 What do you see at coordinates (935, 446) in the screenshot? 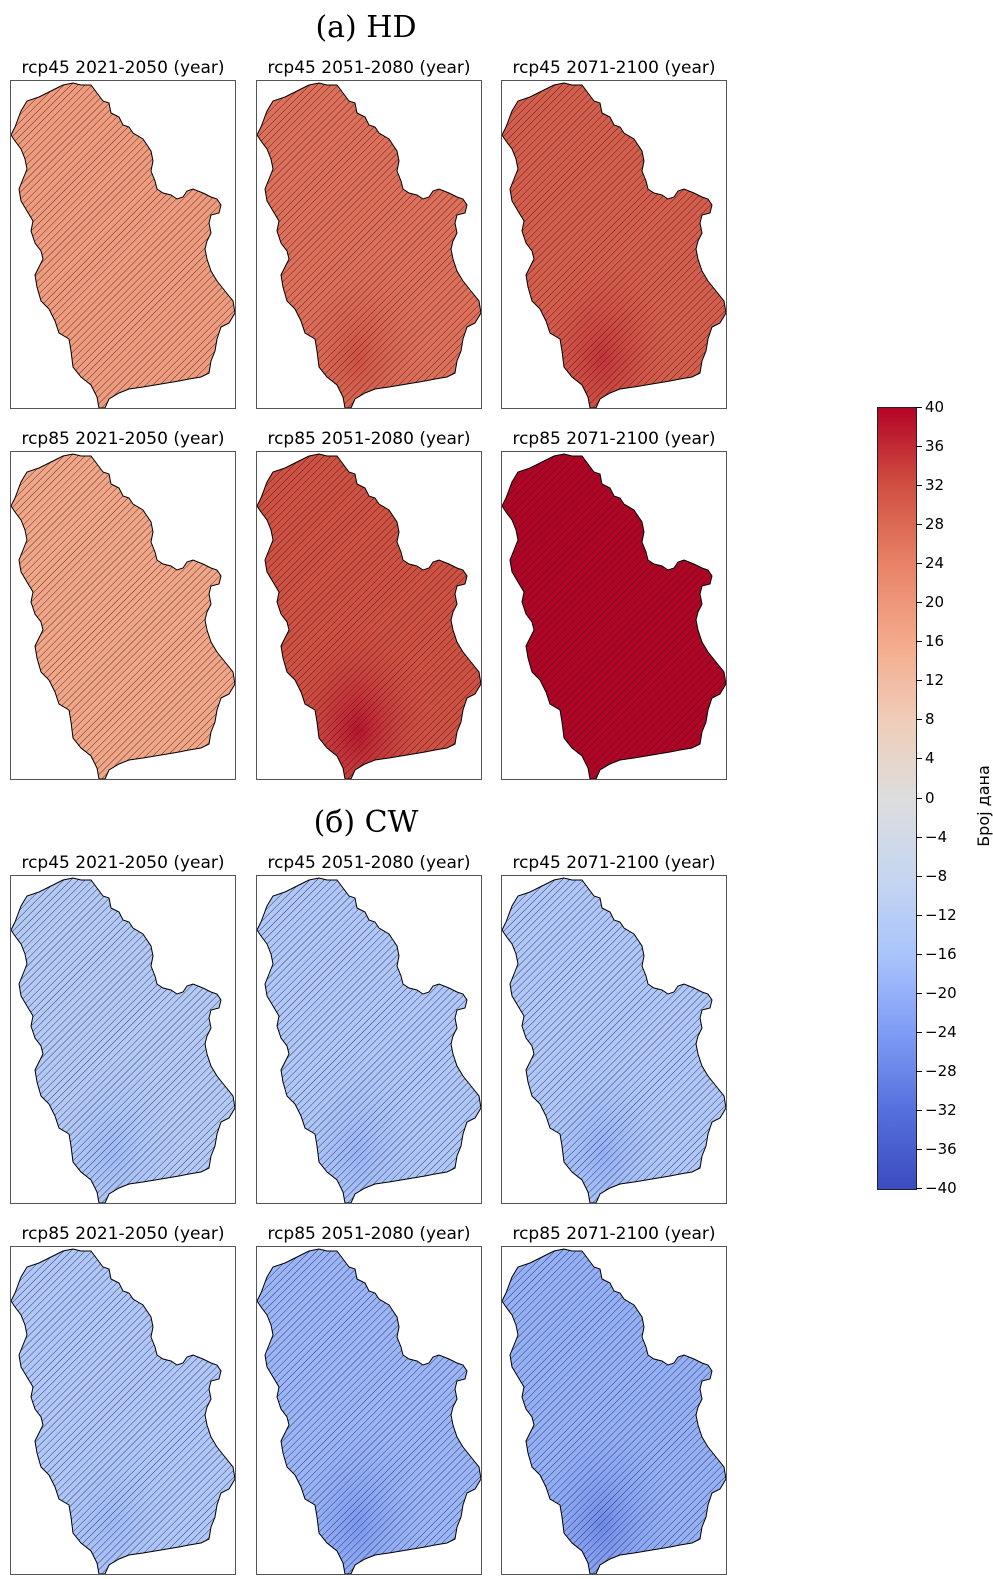
I see `colorbar-tick-label: 36` at bounding box center [935, 446].